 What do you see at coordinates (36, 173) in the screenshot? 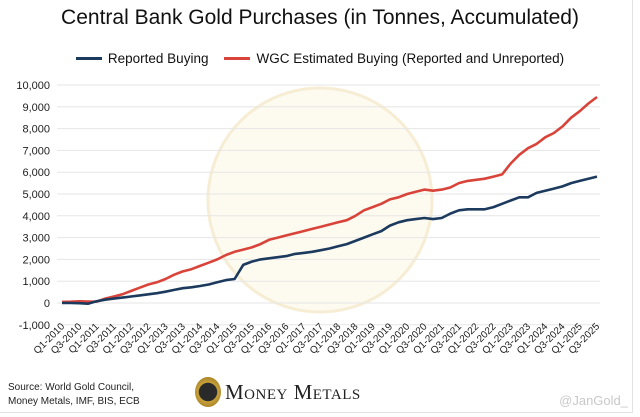
I see `y-tick-label: 6,000` at bounding box center [36, 173].